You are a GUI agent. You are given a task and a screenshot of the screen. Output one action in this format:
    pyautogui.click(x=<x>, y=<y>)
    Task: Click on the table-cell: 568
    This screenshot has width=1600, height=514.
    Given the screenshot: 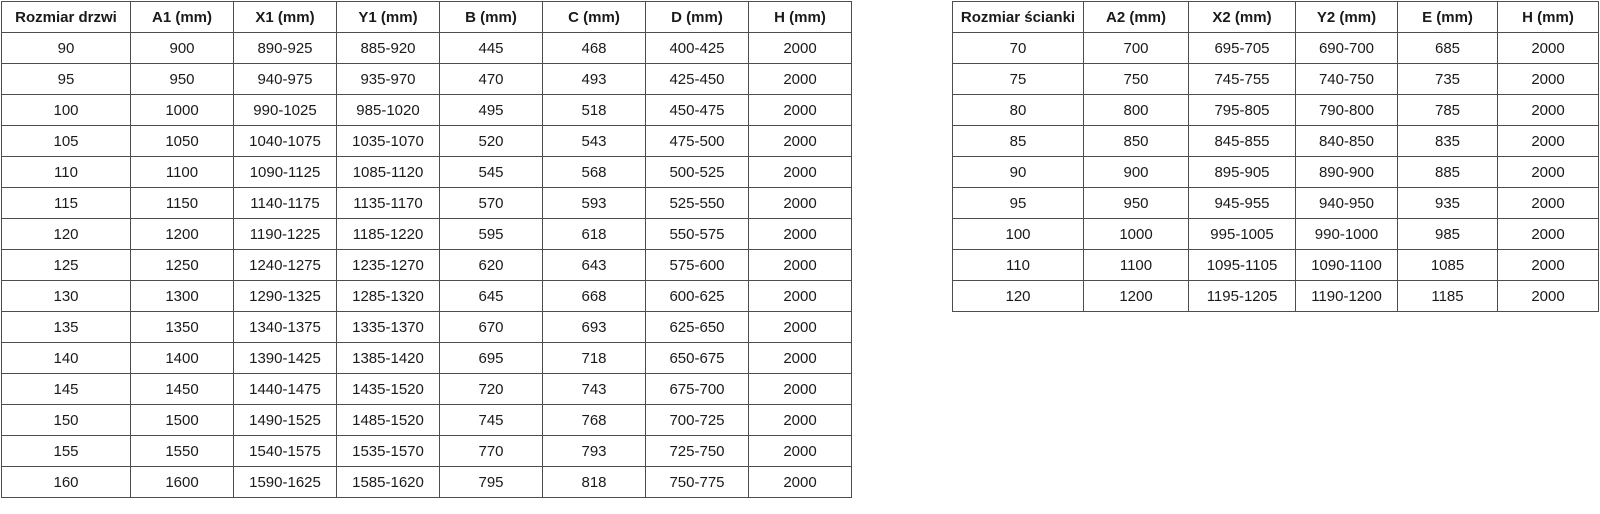 What is the action you would take?
    pyautogui.click(x=594, y=172)
    